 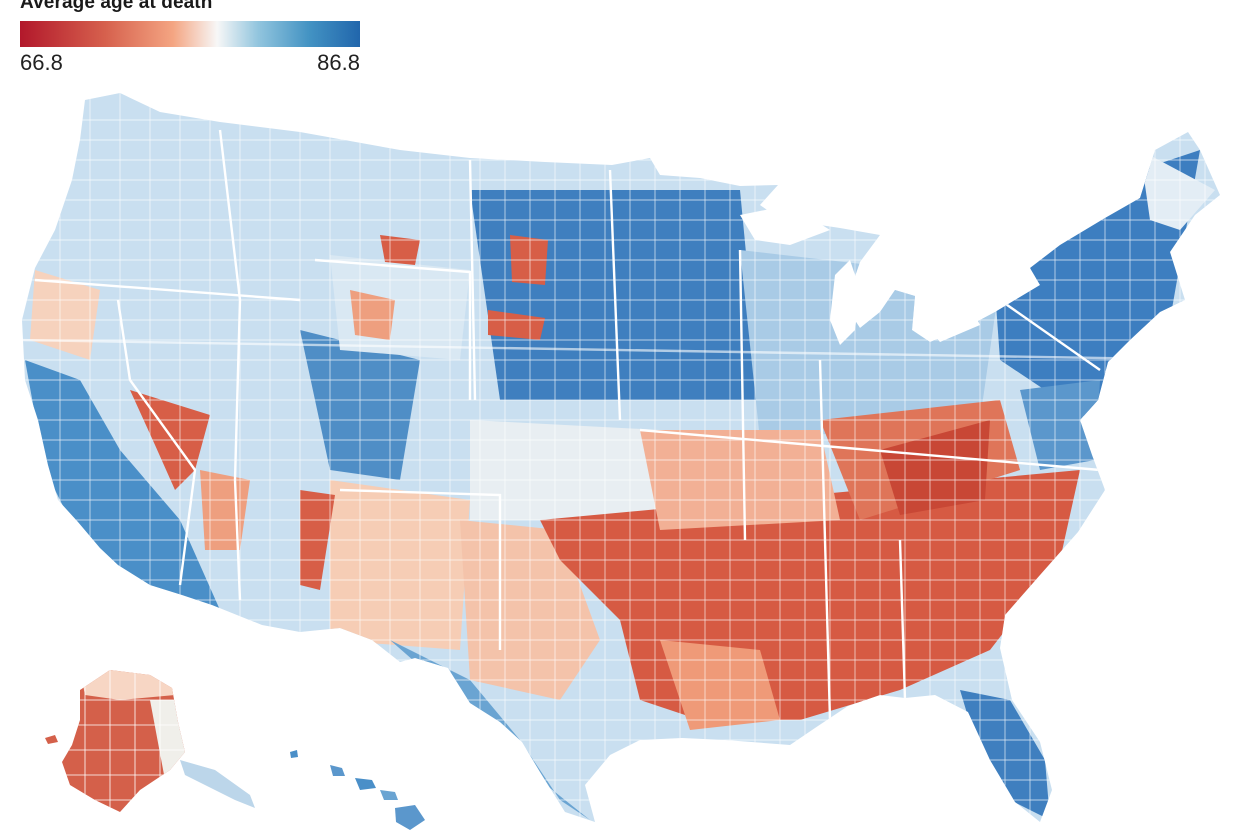 What do you see at coordinates (338, 62) in the screenshot?
I see `legend-max-label: 86.8` at bounding box center [338, 62].